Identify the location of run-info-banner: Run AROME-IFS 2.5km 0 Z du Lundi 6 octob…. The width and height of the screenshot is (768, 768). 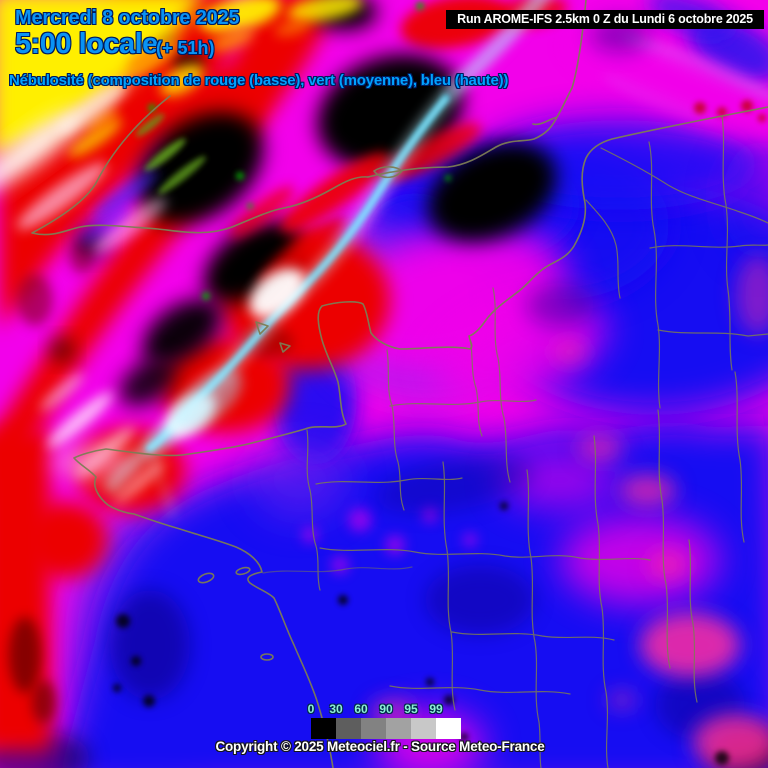
(605, 19).